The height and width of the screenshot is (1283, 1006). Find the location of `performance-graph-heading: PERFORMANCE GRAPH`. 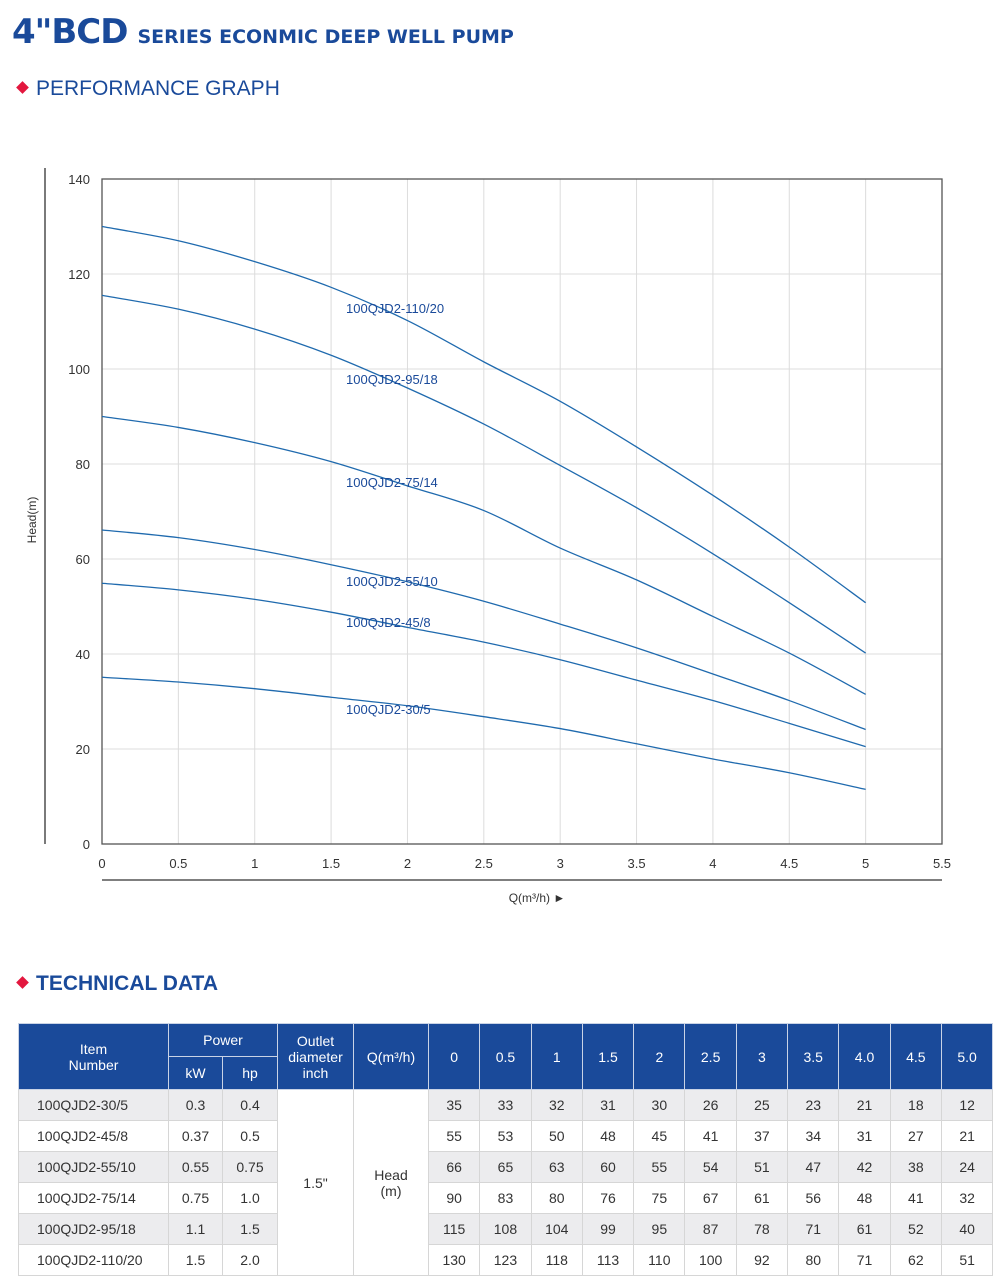

performance-graph-heading: PERFORMANCE GRAPH is located at coordinates (148, 89).